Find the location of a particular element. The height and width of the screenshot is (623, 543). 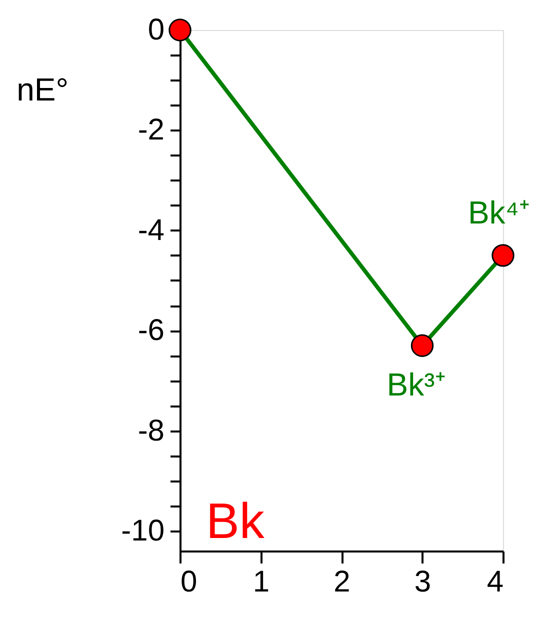

x-tick-label: 0 is located at coordinates (189, 582).